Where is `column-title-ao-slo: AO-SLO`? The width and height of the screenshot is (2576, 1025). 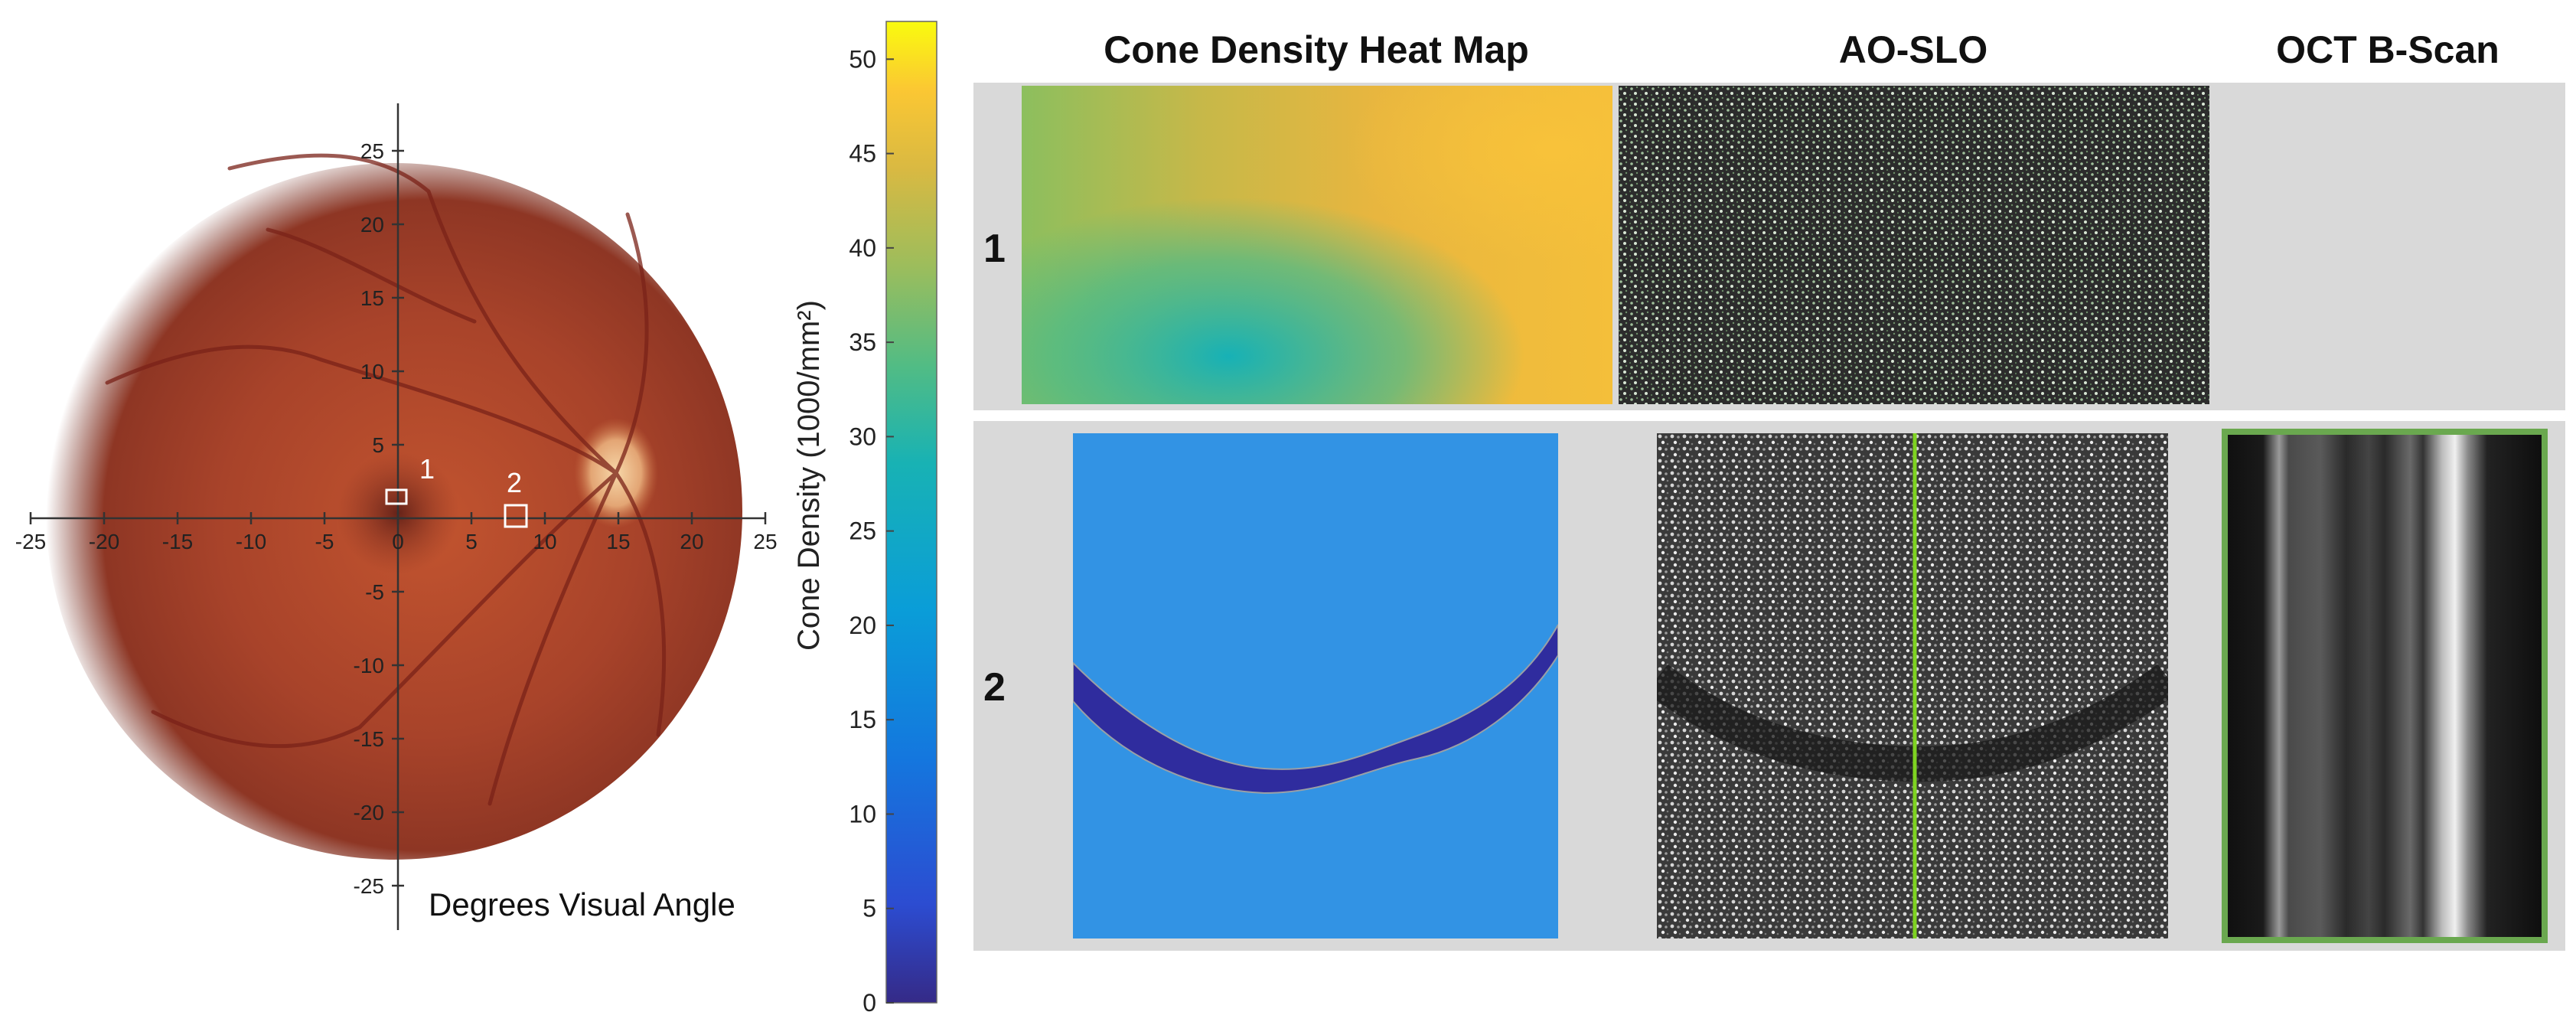 column-title-ao-slo: AO-SLO is located at coordinates (1913, 49).